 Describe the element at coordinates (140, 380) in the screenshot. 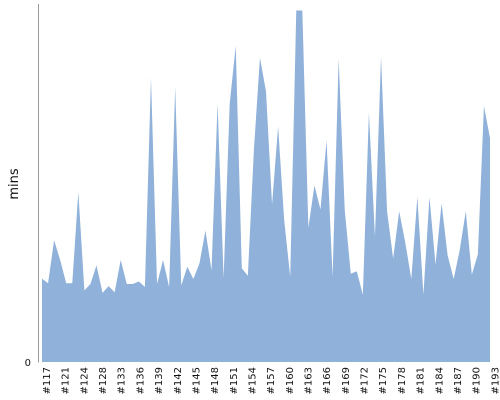

I see `x-tick-label: #136` at that location.